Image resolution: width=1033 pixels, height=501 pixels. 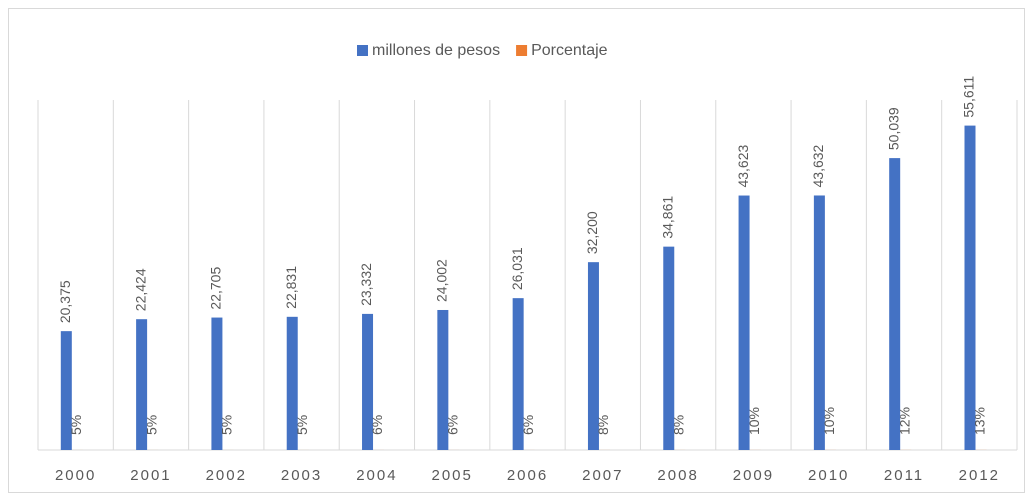 I want to click on data-label: 22,705, so click(x=216, y=288).